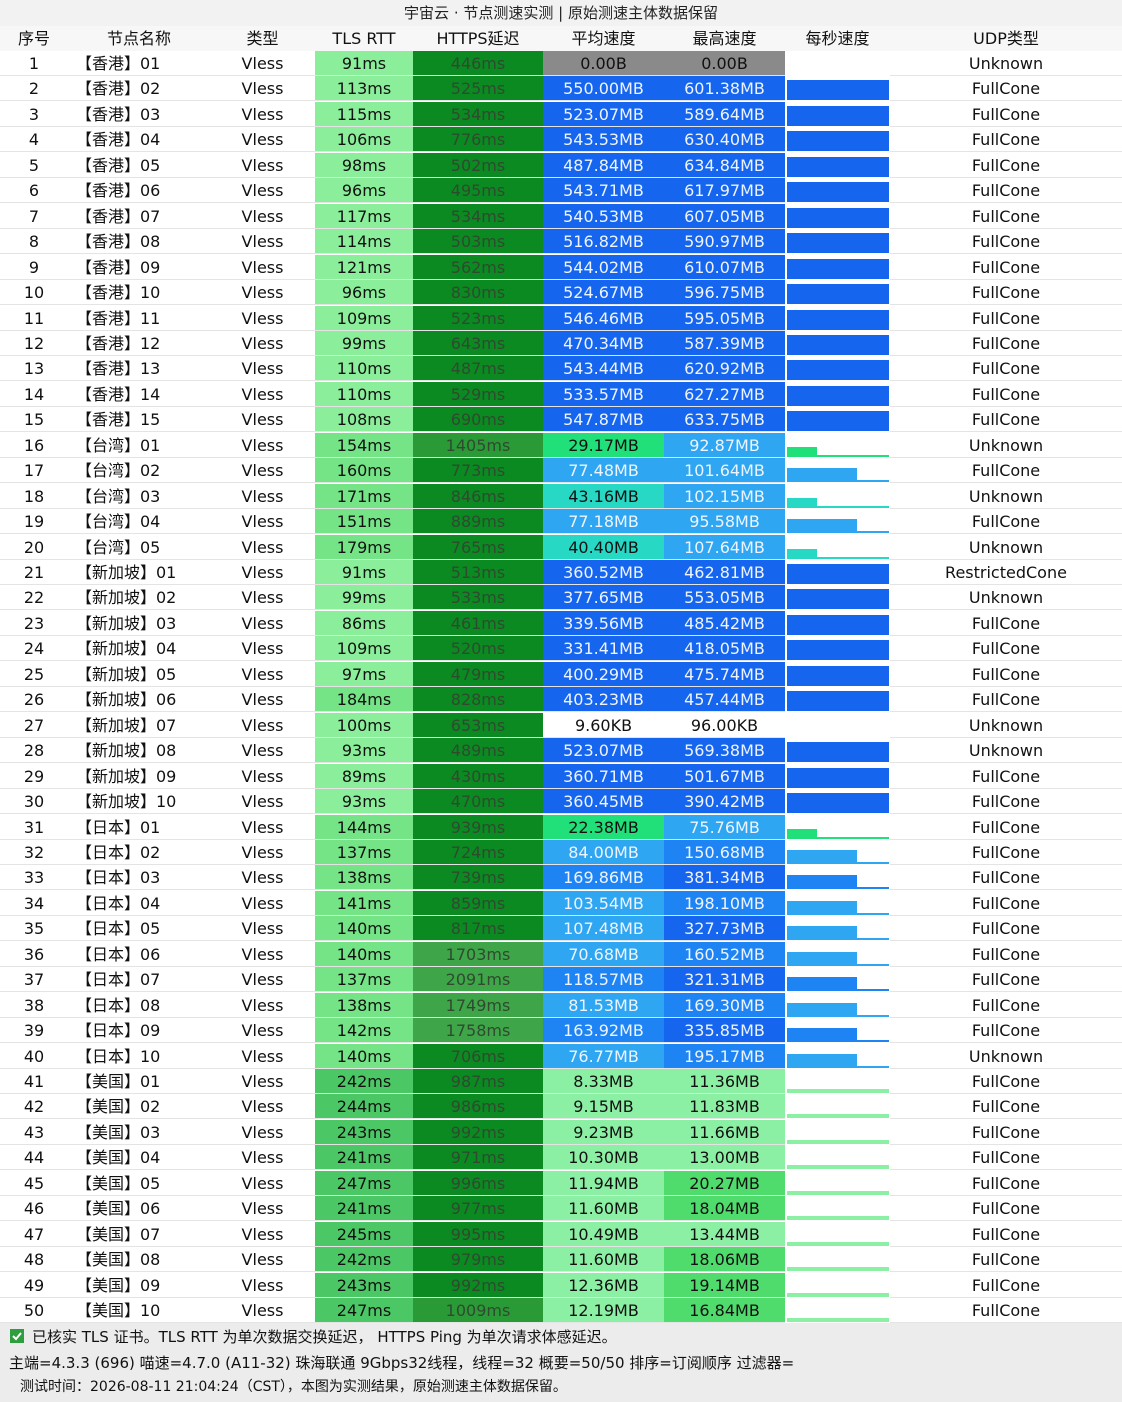 The width and height of the screenshot is (1122, 1402). Describe the element at coordinates (364, 471) in the screenshot. I see `tls-rtt: 160ms` at that location.